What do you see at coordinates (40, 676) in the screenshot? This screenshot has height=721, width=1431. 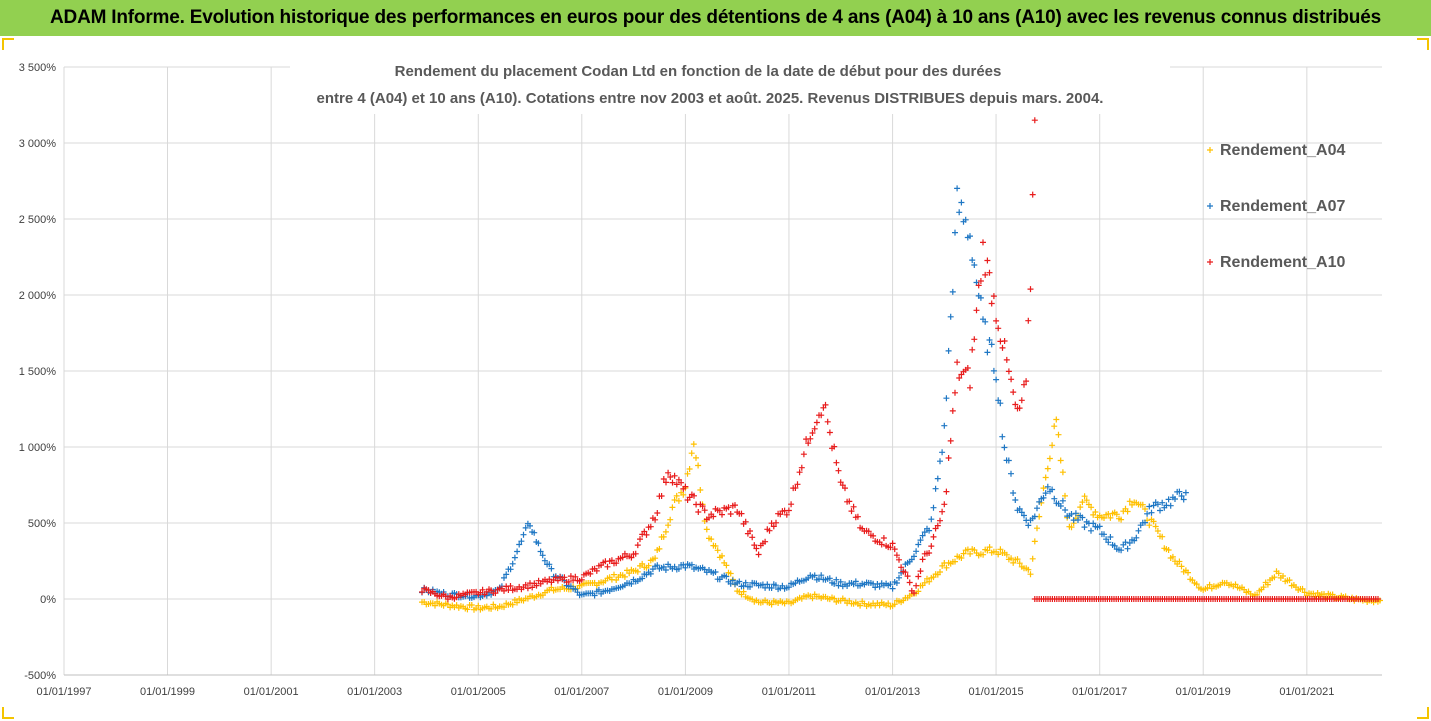 I see `y-tick-label: -500%` at bounding box center [40, 676].